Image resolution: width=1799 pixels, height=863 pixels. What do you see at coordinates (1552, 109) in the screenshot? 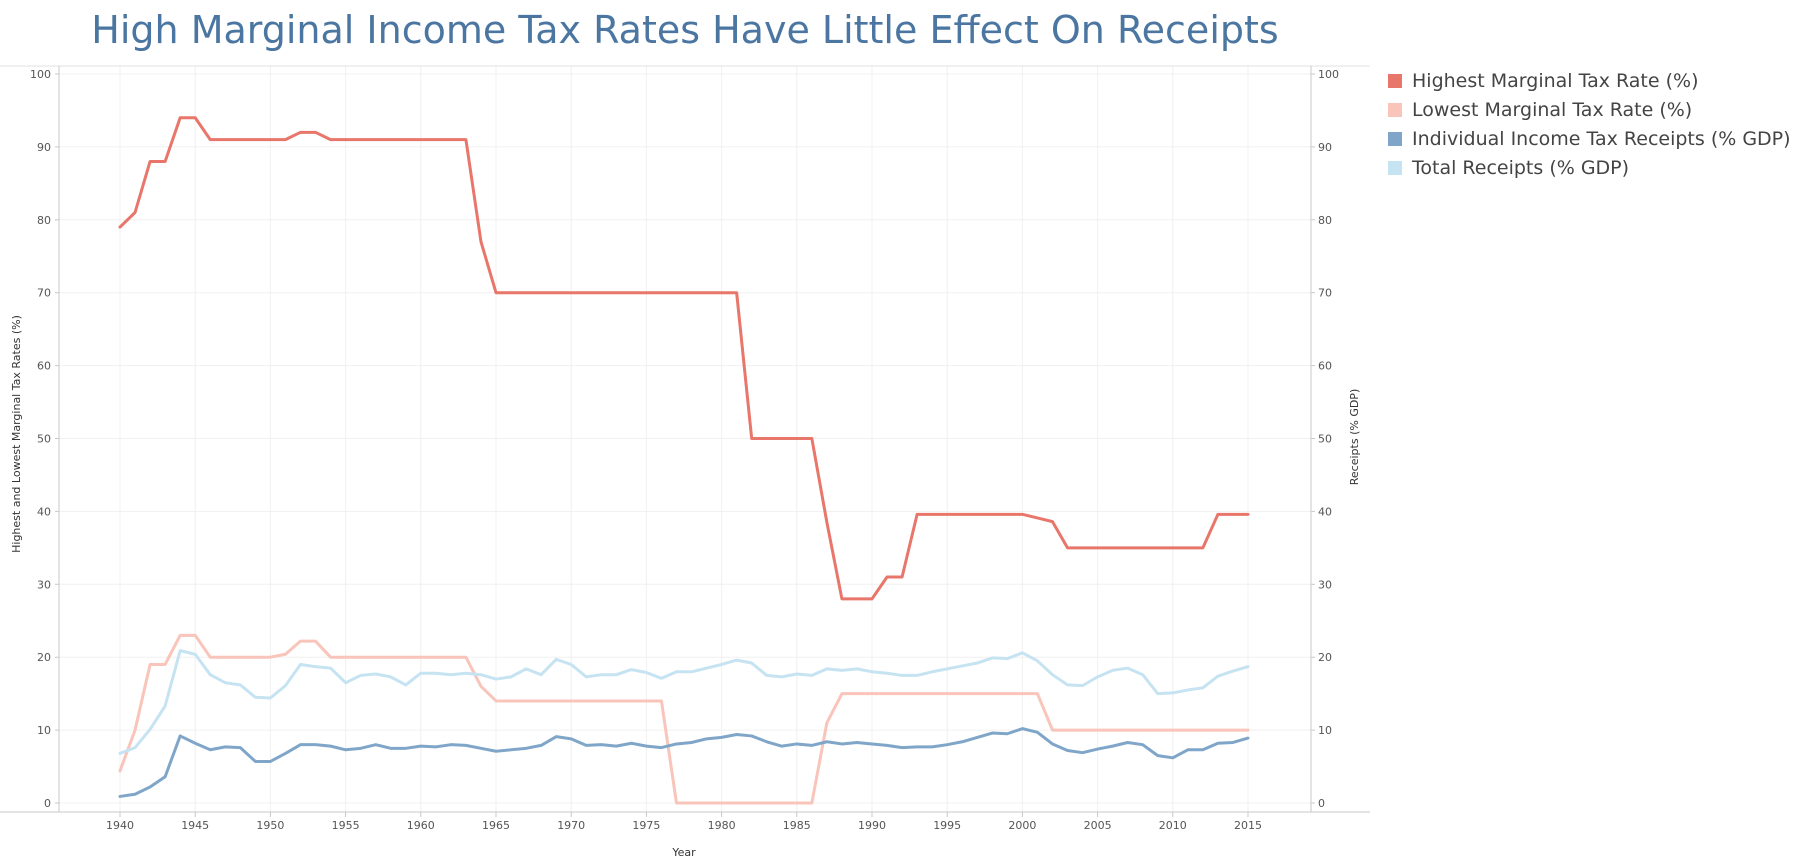
I see `legend-label: Lowest Marginal Tax Rate (%)` at bounding box center [1552, 109].